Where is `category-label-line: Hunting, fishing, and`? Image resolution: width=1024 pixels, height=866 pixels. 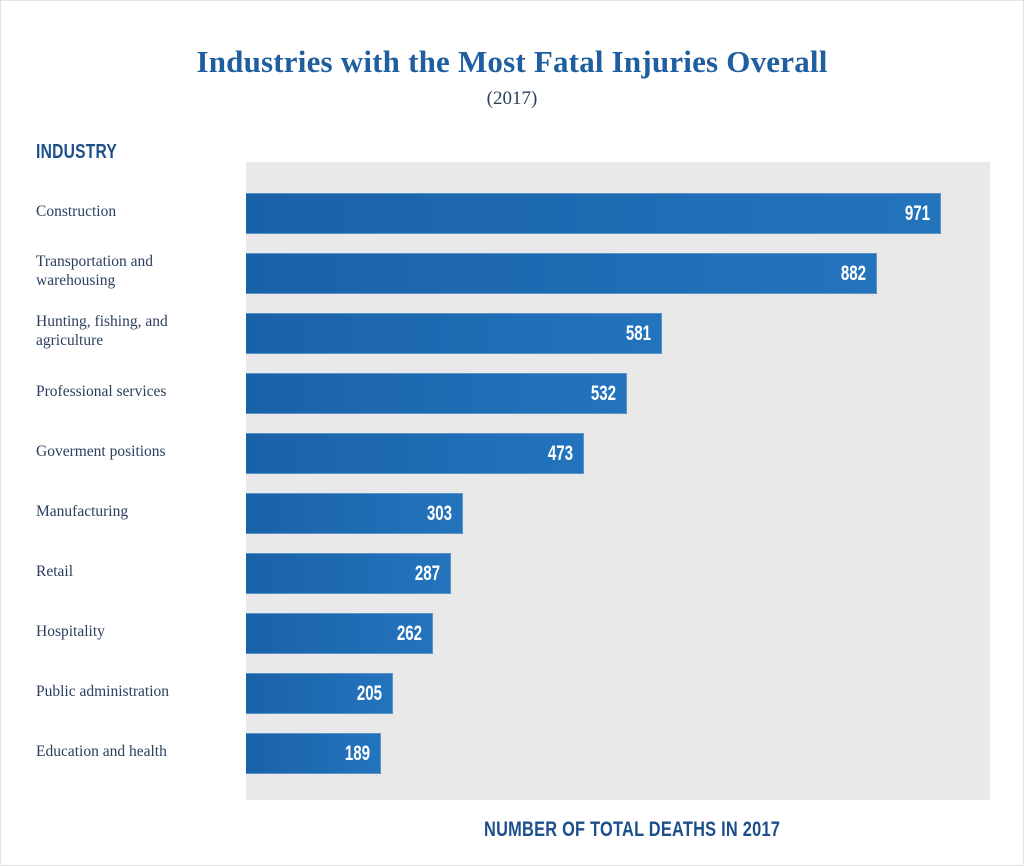
category-label-line: Hunting, fishing, and is located at coordinates (102, 321).